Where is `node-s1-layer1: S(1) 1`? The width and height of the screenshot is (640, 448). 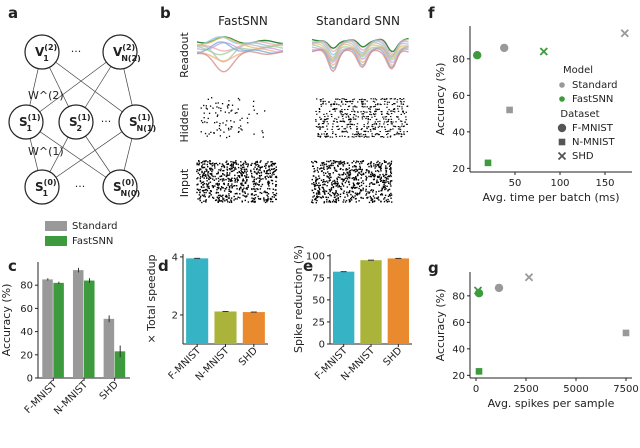
node-s1-layer1: S(1) 1 is located at coordinates (26, 122).